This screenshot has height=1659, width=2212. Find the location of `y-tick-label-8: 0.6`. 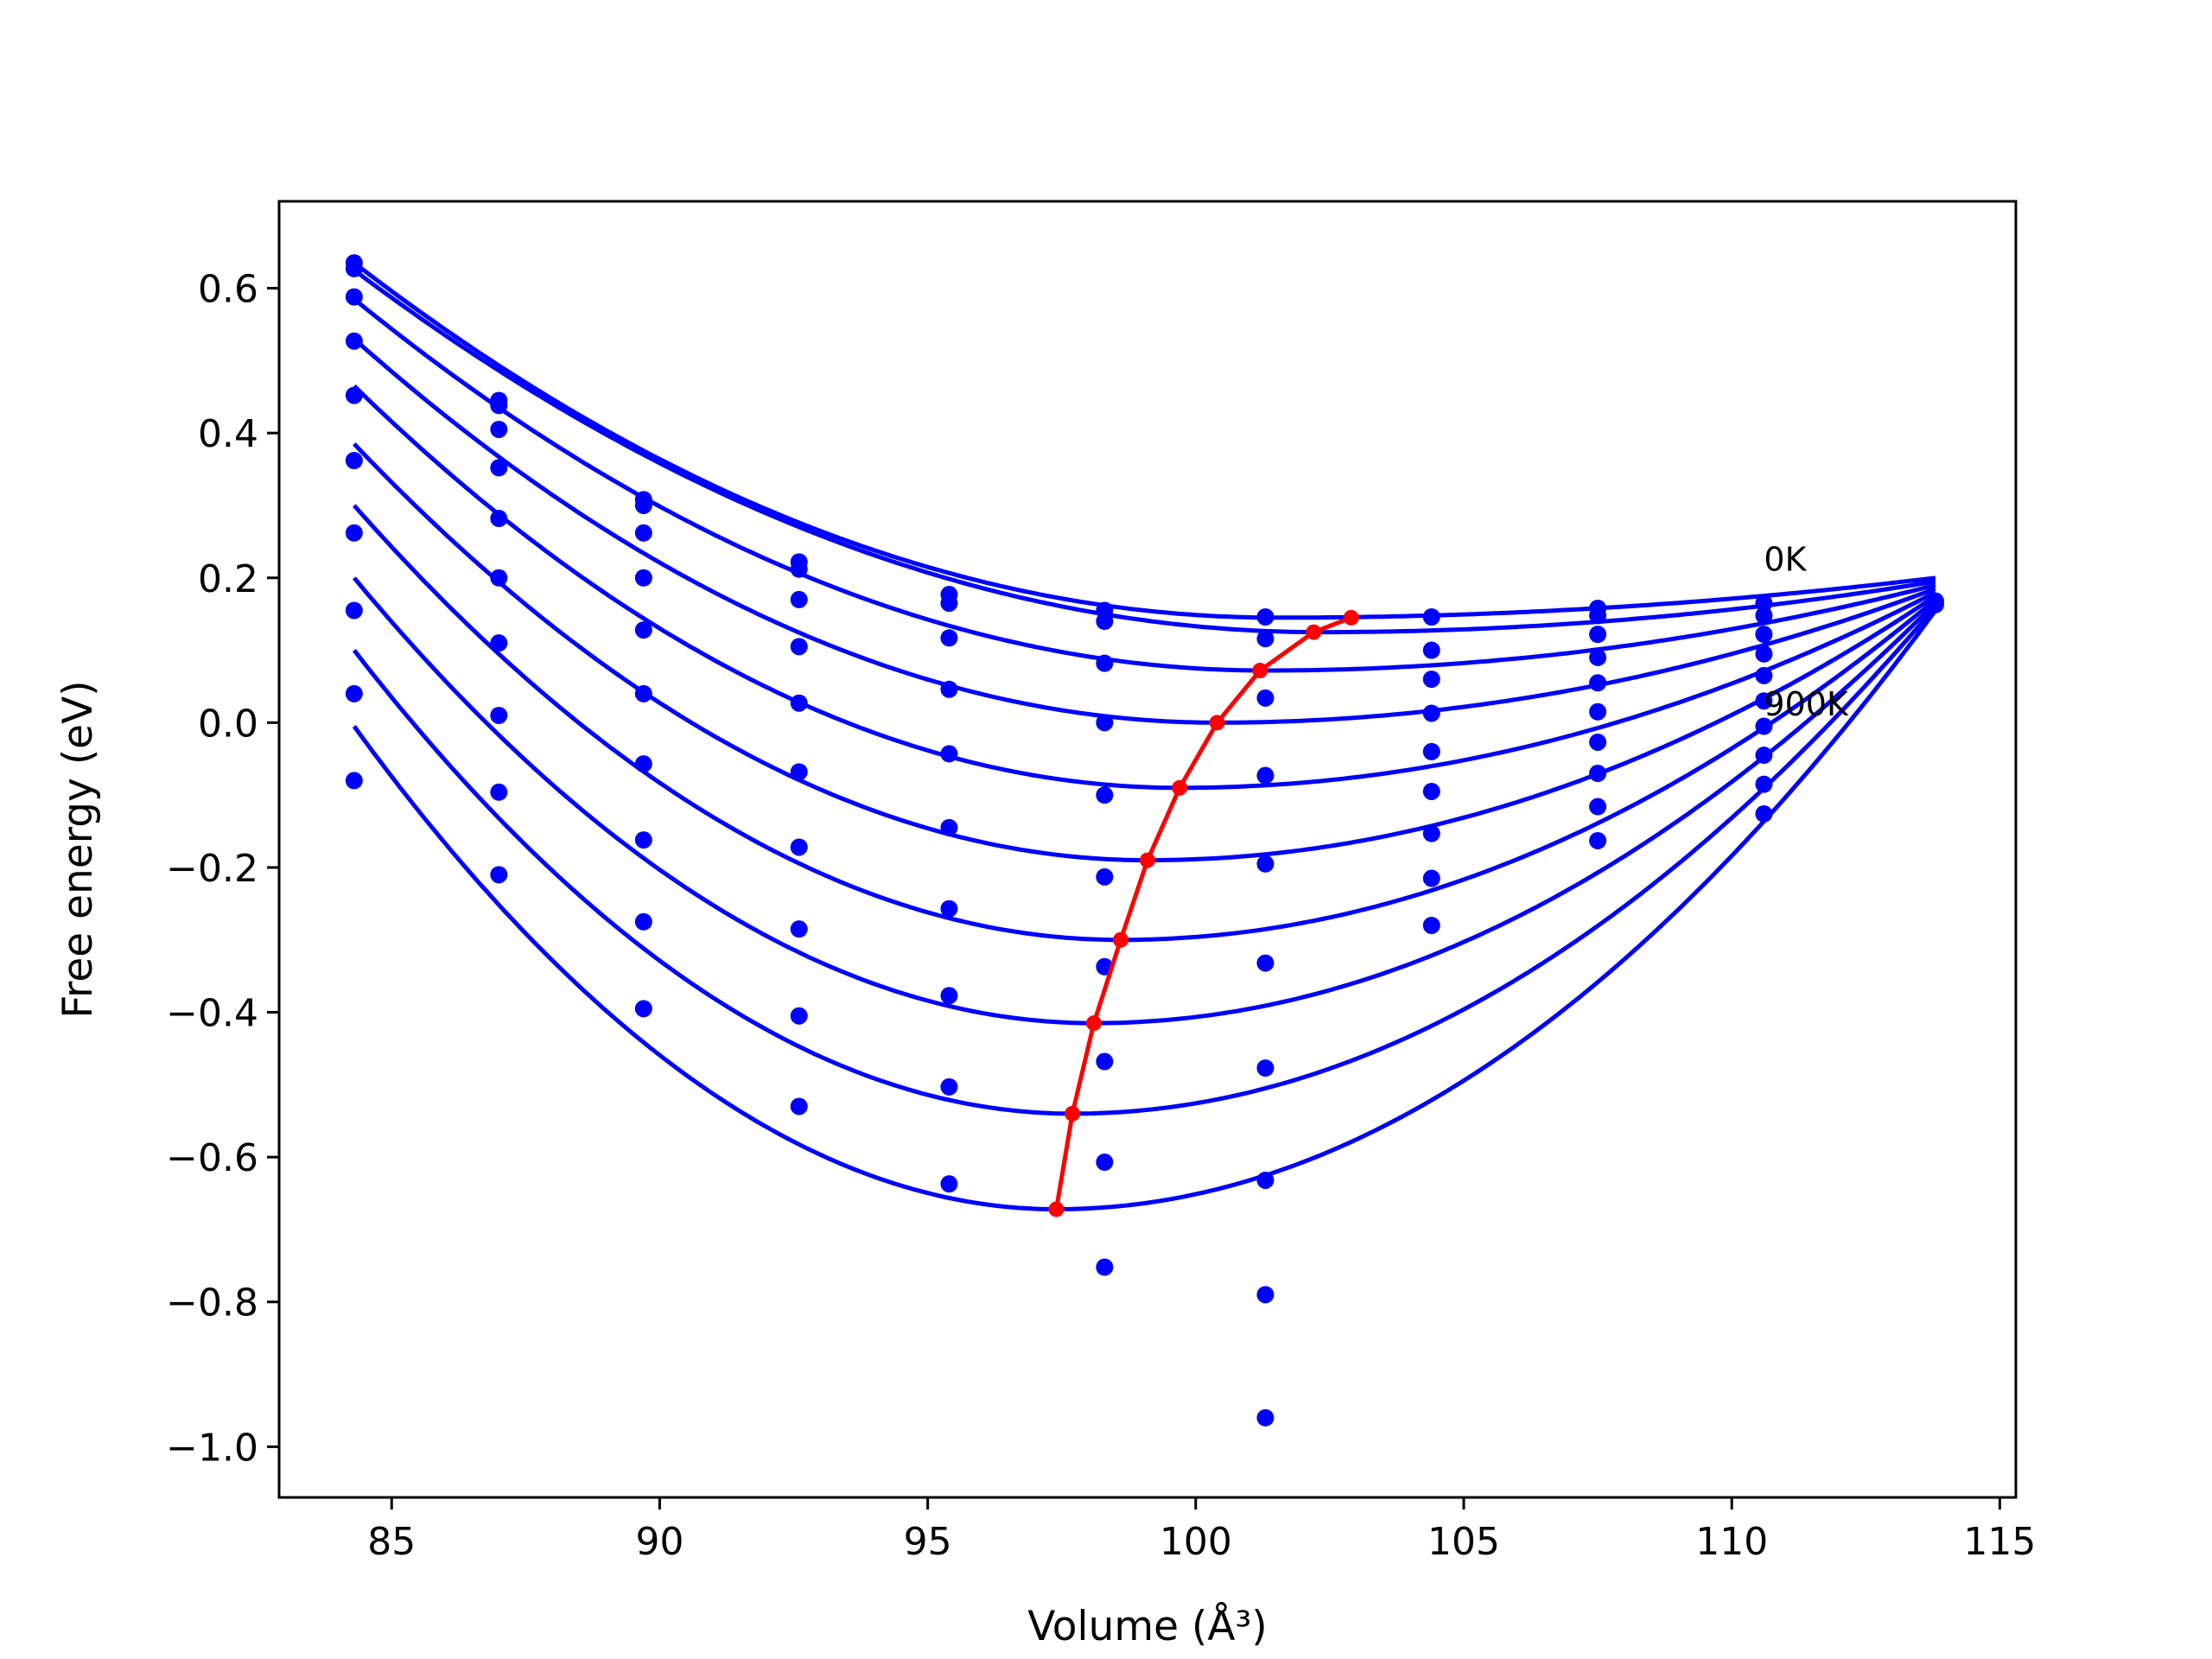

y-tick-label-8: 0.6 is located at coordinates (228, 290).